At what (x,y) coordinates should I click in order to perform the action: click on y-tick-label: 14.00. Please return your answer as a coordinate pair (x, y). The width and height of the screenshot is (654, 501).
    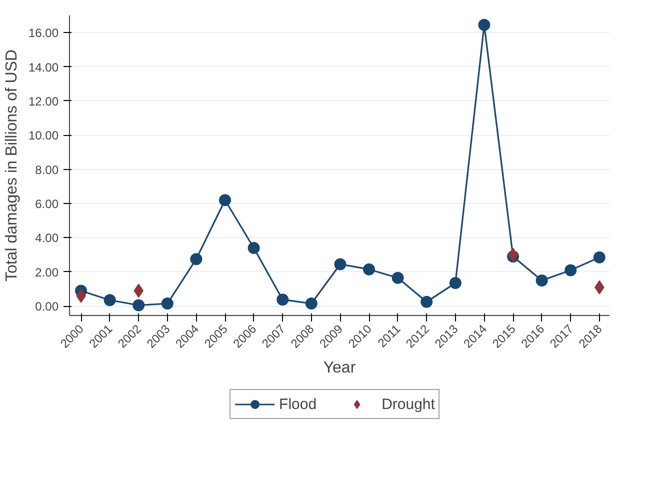
    Looking at the image, I should click on (43, 67).